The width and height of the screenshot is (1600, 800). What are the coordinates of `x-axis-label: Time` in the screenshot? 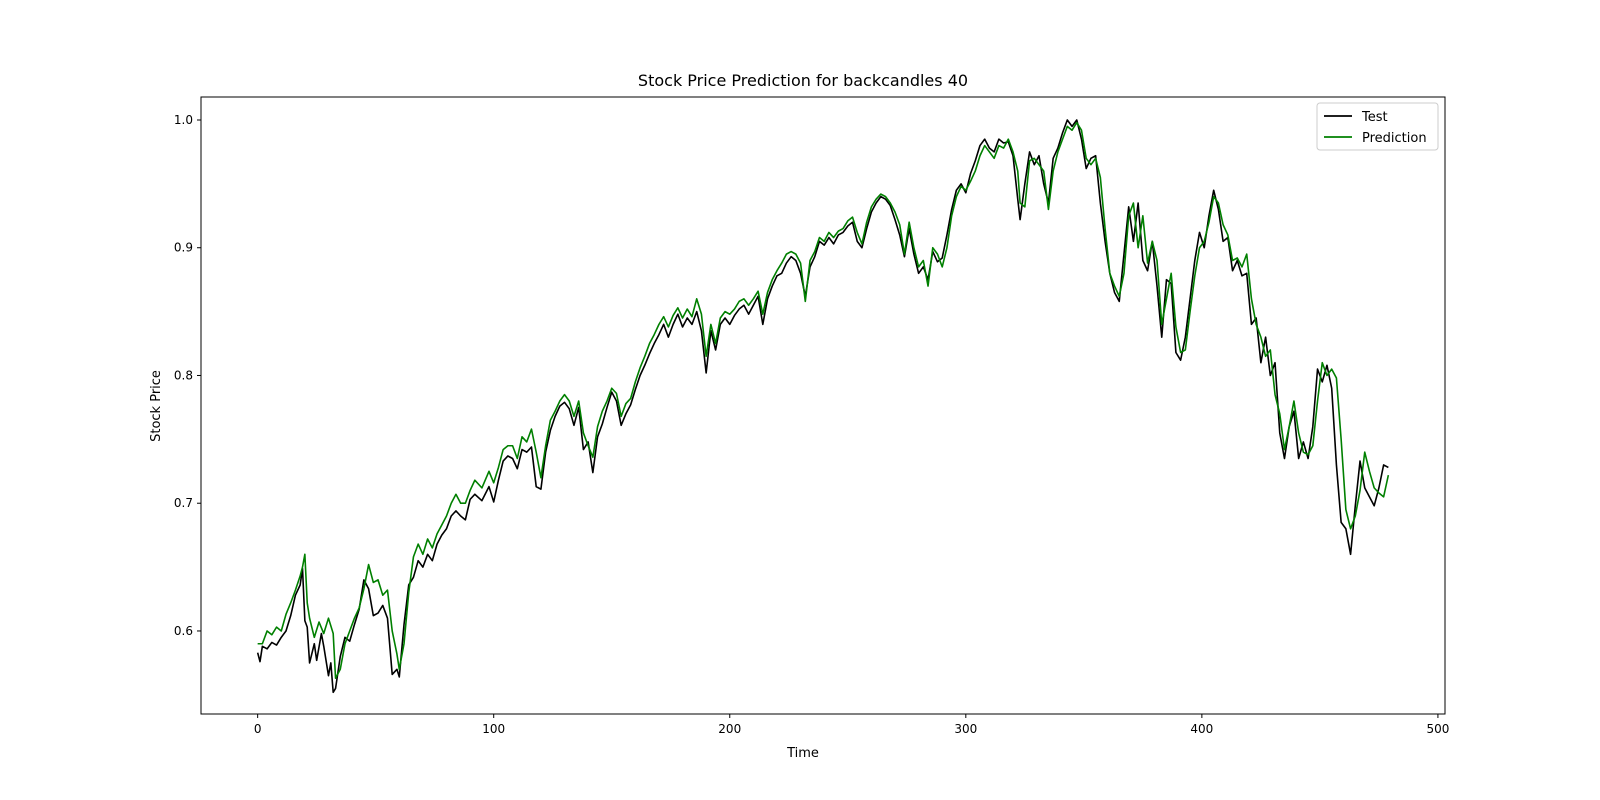 It's located at (802, 753).